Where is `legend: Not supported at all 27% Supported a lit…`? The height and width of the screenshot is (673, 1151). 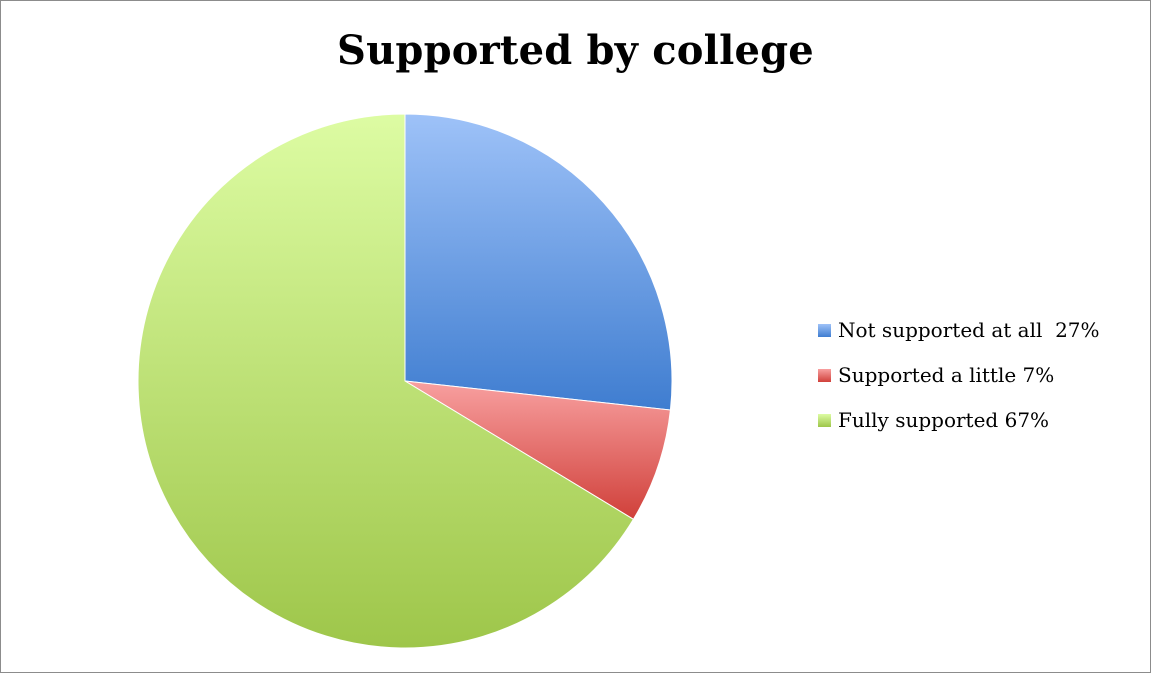 legend: Not supported at all 27% Supported a lit… is located at coordinates (959, 386).